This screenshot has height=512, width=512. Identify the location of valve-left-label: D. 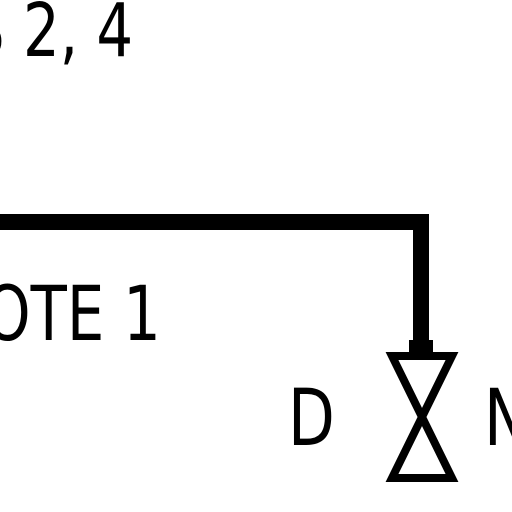
(311, 419).